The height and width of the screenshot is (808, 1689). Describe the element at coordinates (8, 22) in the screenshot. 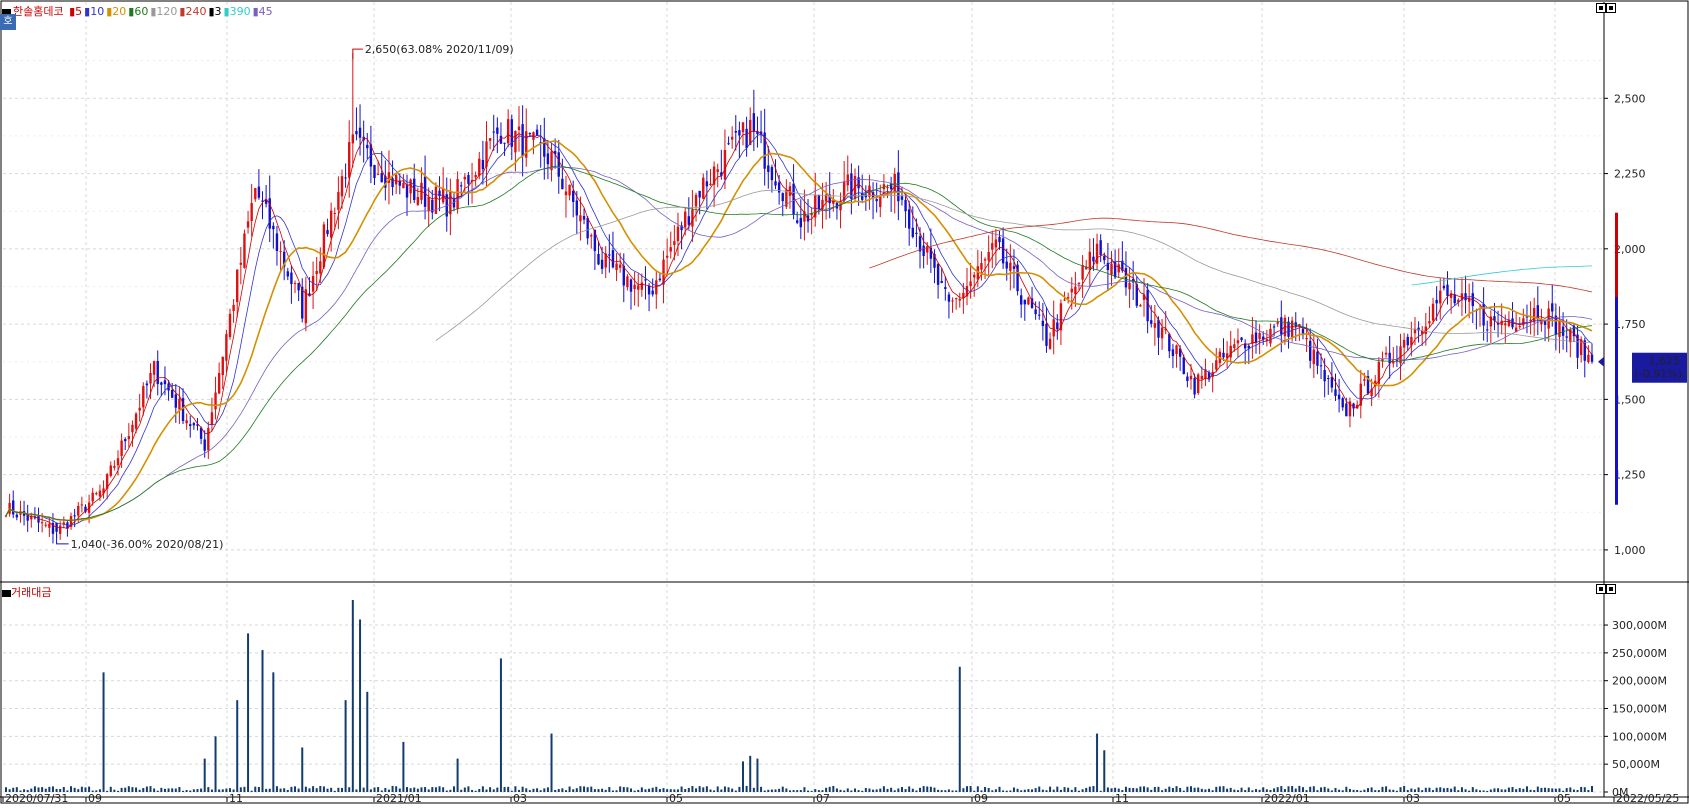

I see `side-tab: 호` at that location.